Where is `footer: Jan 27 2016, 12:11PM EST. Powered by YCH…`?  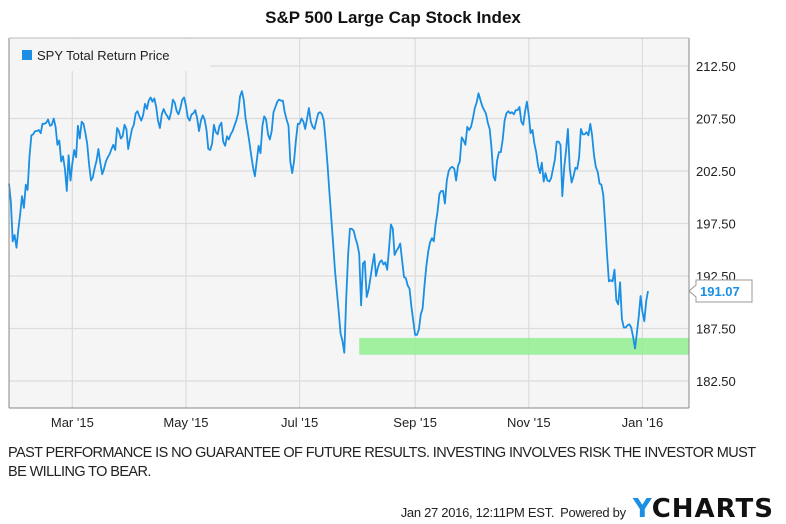
footer: Jan 27 2016, 12:11PM EST. Powered by YCH… is located at coordinates (587, 509).